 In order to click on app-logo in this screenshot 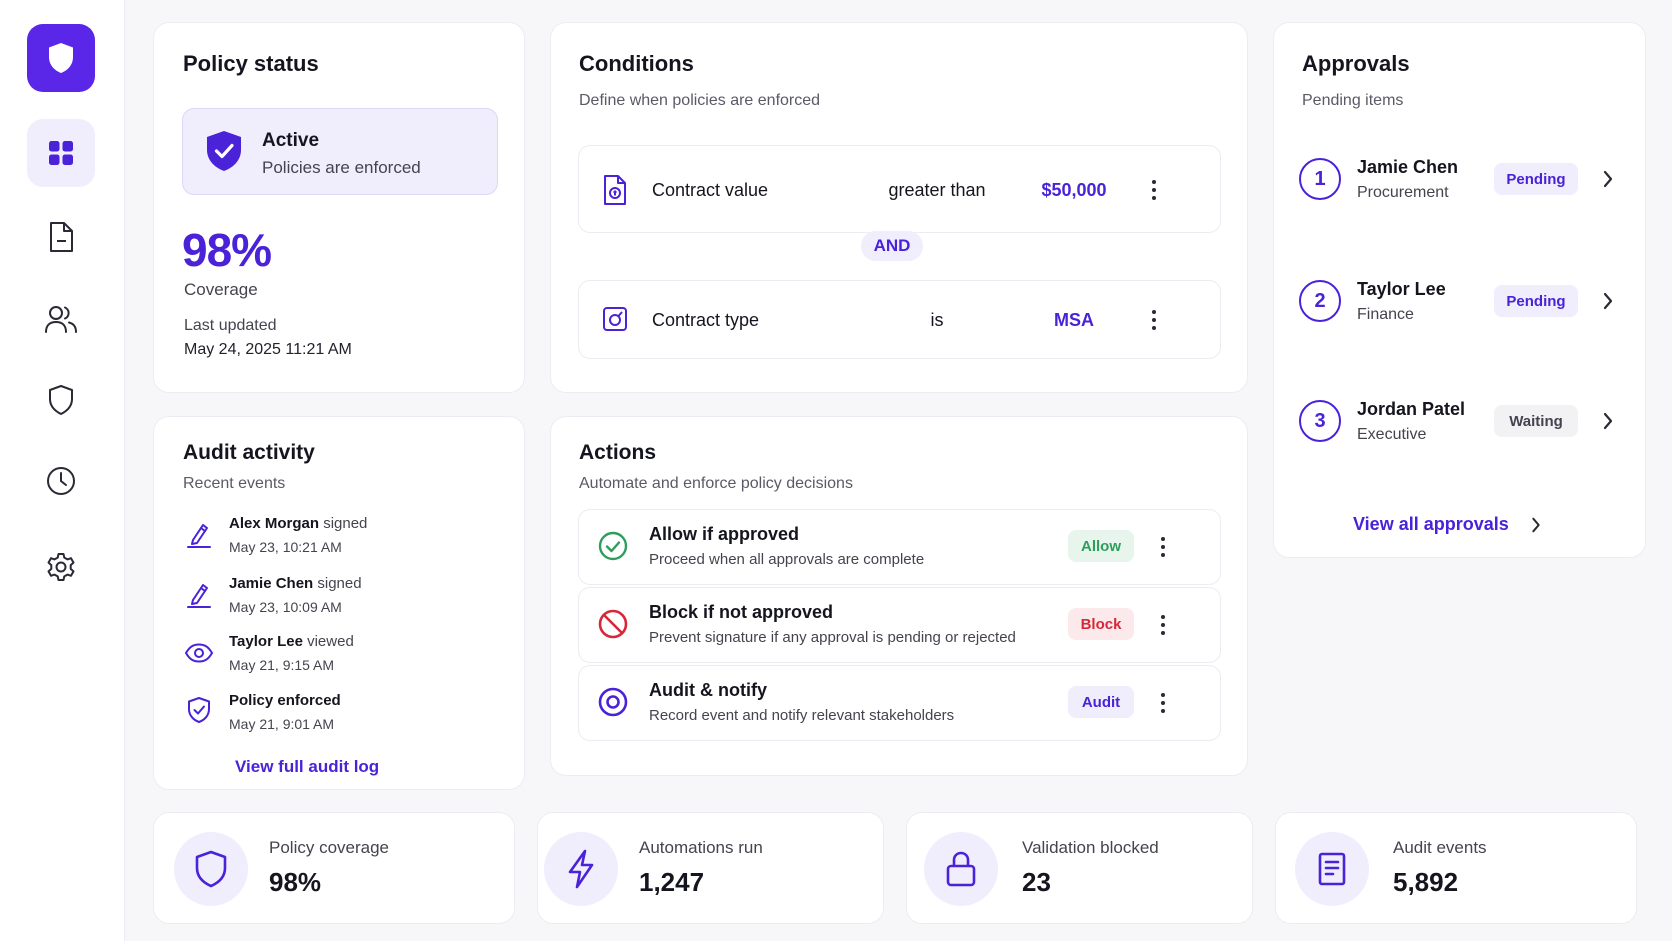, I will do `click(61, 58)`.